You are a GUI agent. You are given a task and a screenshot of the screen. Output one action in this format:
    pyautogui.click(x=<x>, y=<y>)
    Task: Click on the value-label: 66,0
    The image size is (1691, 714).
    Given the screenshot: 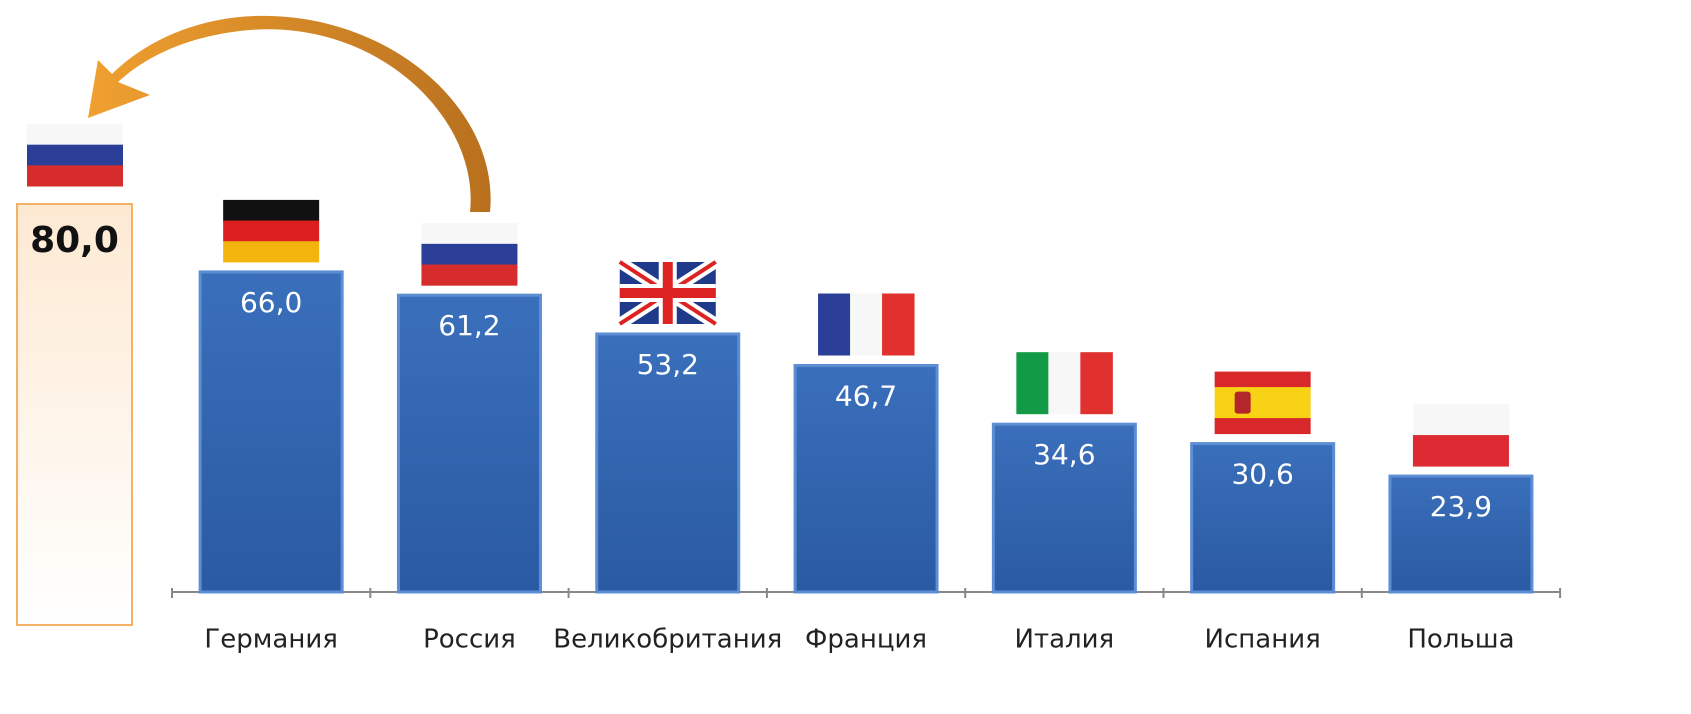 What is the action you would take?
    pyautogui.click(x=271, y=302)
    